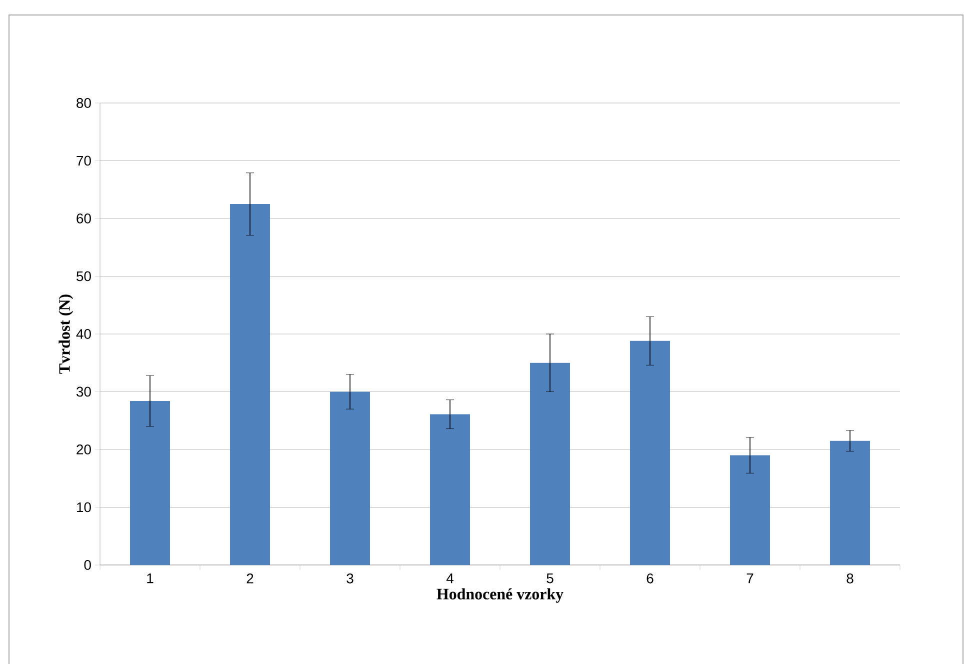 Image resolution: width=965 pixels, height=664 pixels. Describe the element at coordinates (650, 578) in the screenshot. I see `x-tick-label: 6` at that location.